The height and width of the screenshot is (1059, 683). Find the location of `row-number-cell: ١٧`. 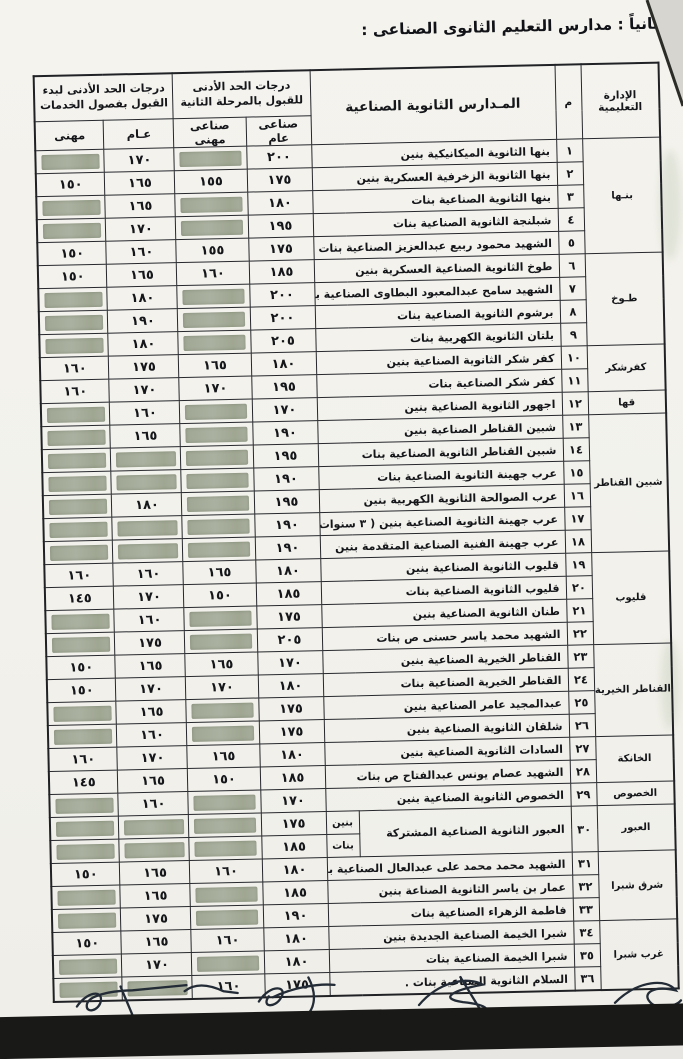

row-number-cell: ١٧ is located at coordinates (577, 518).